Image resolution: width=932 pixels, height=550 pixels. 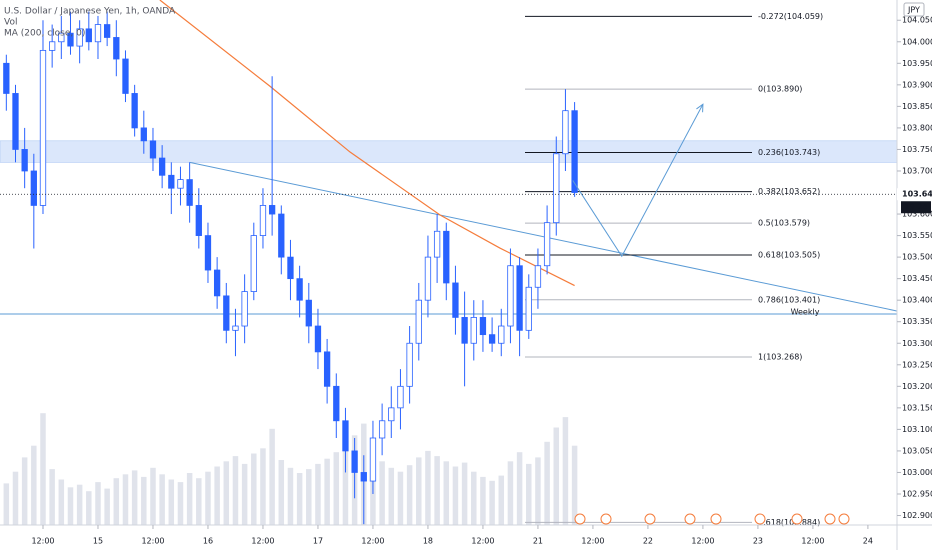 What do you see at coordinates (638, 180) in the screenshot?
I see `projection-path` at bounding box center [638, 180].